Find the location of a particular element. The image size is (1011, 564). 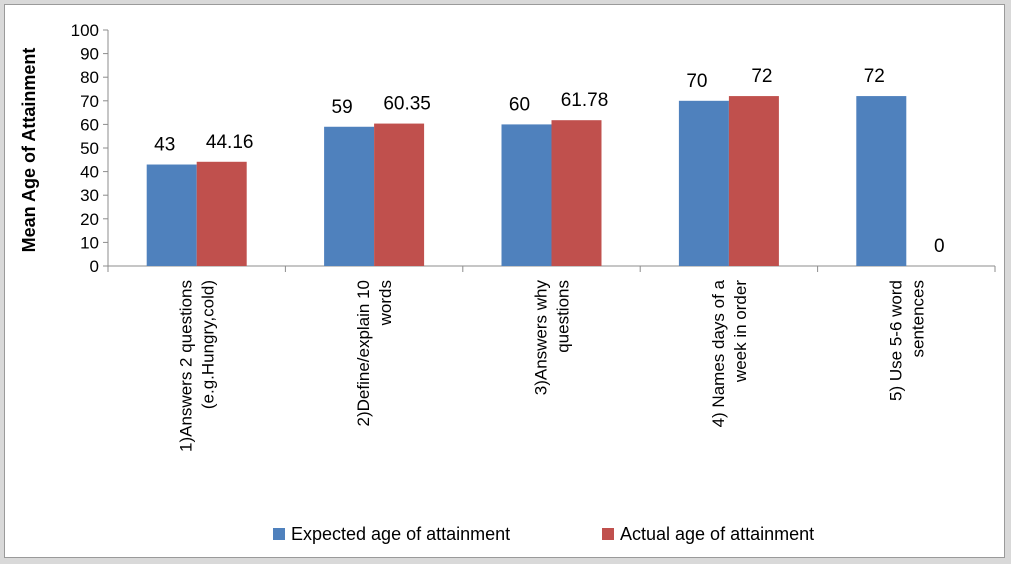

y-tick-label: 100 is located at coordinates (85, 30).